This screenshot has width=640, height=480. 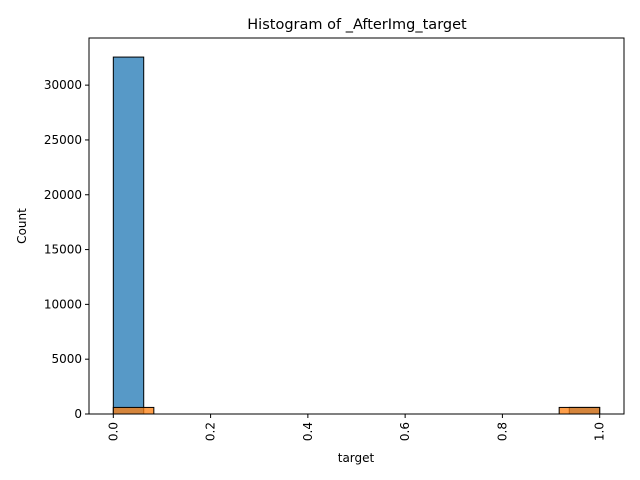 What do you see at coordinates (357, 25) in the screenshot?
I see `chart-title: Histogram of _AfterImg_target` at bounding box center [357, 25].